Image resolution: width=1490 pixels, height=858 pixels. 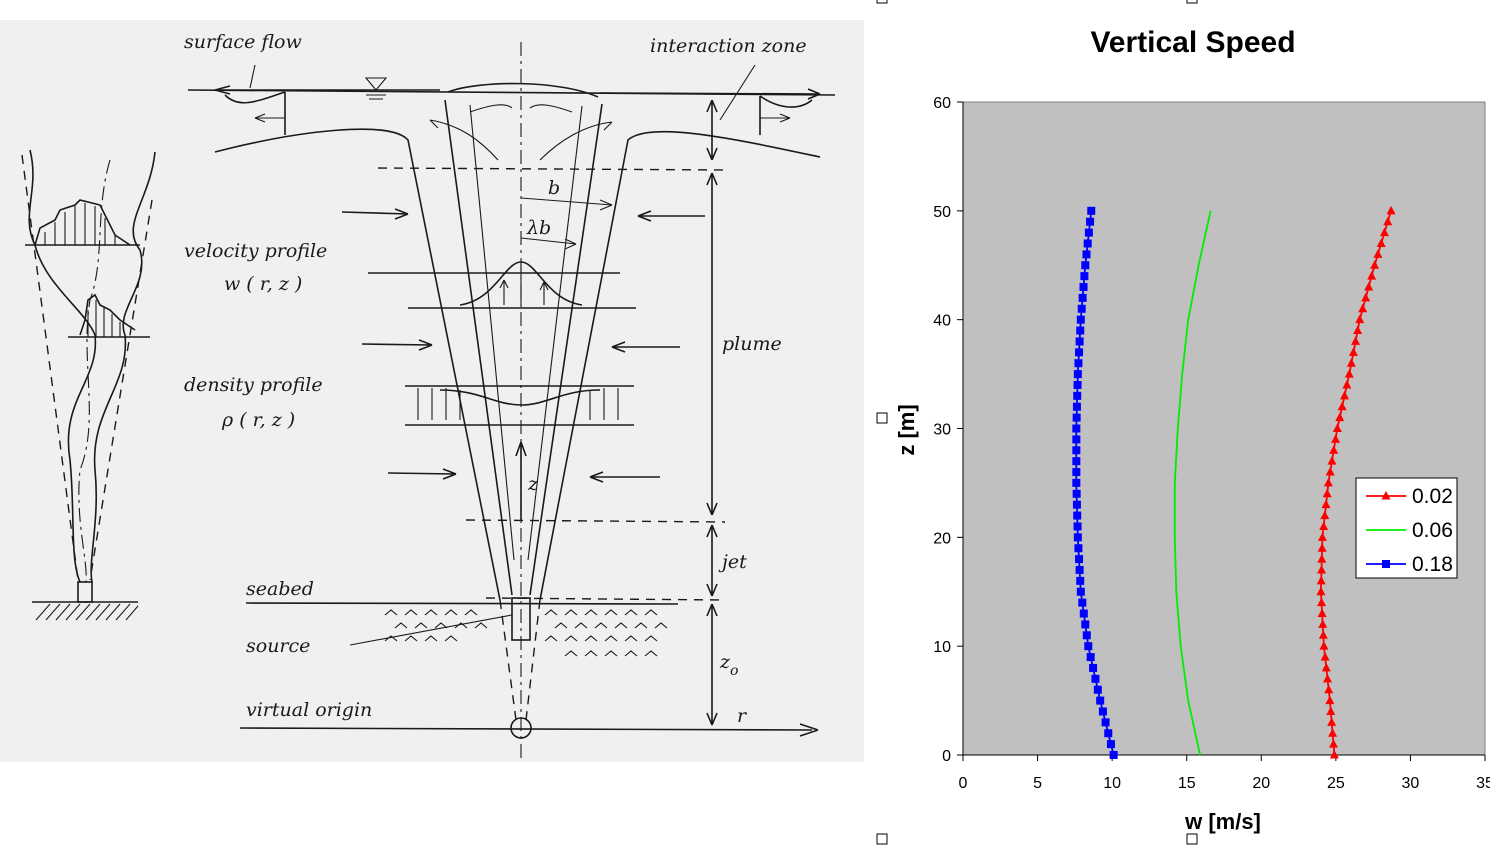 What do you see at coordinates (1192, 839) in the screenshot?
I see `resize-handle-bottom-center` at bounding box center [1192, 839].